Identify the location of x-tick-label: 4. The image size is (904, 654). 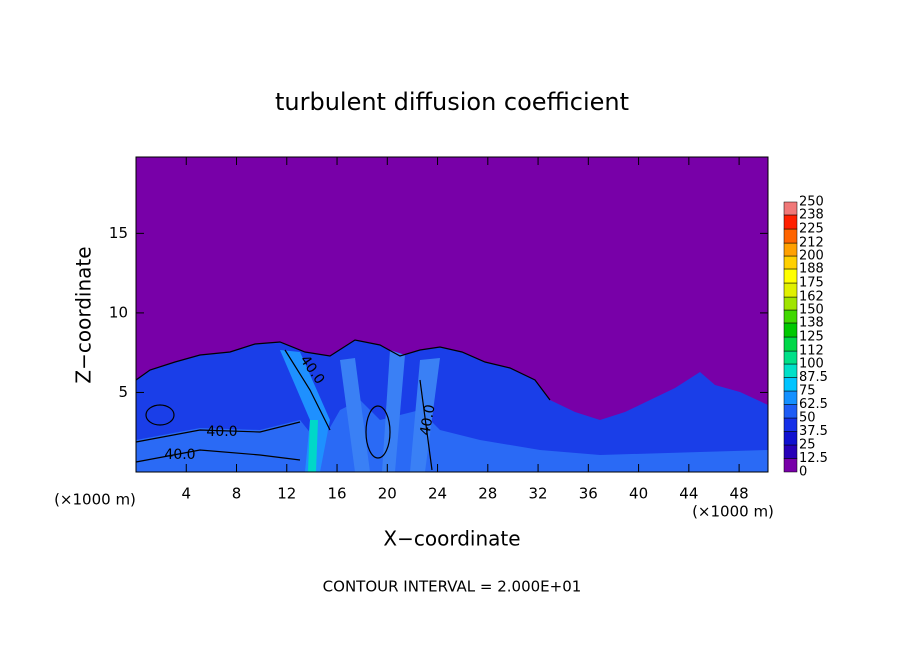
(186, 494).